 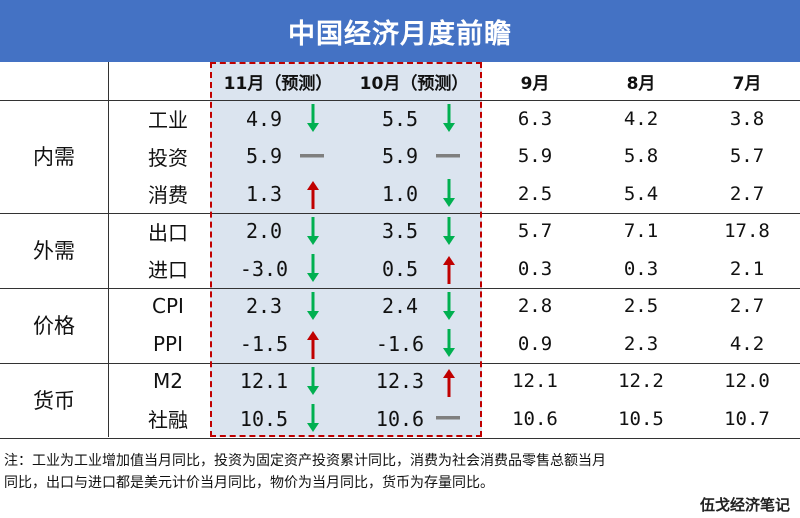 What do you see at coordinates (264, 193) in the screenshot?
I see `value-cell: 1.3` at bounding box center [264, 193].